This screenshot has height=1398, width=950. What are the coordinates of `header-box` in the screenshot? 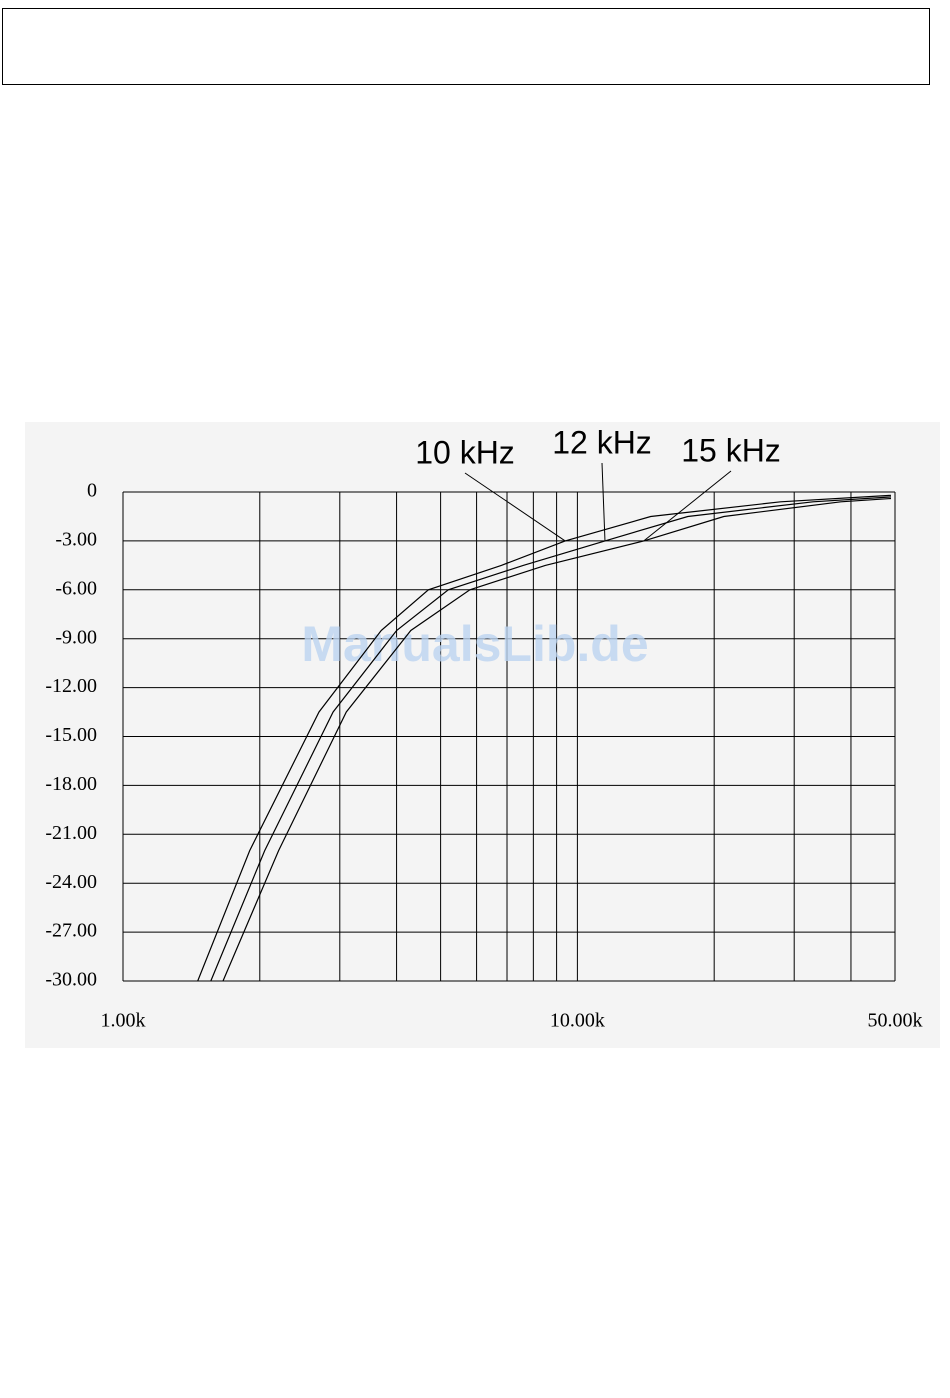 It's located at (466, 46).